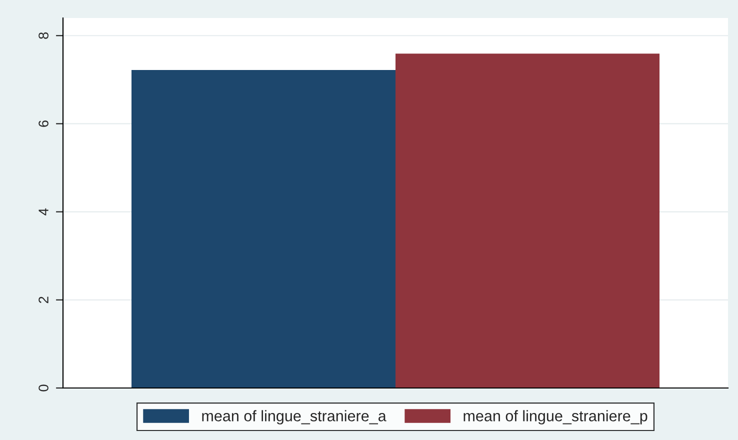 This screenshot has width=738, height=440. I want to click on y-tick-label: 6, so click(43, 123).